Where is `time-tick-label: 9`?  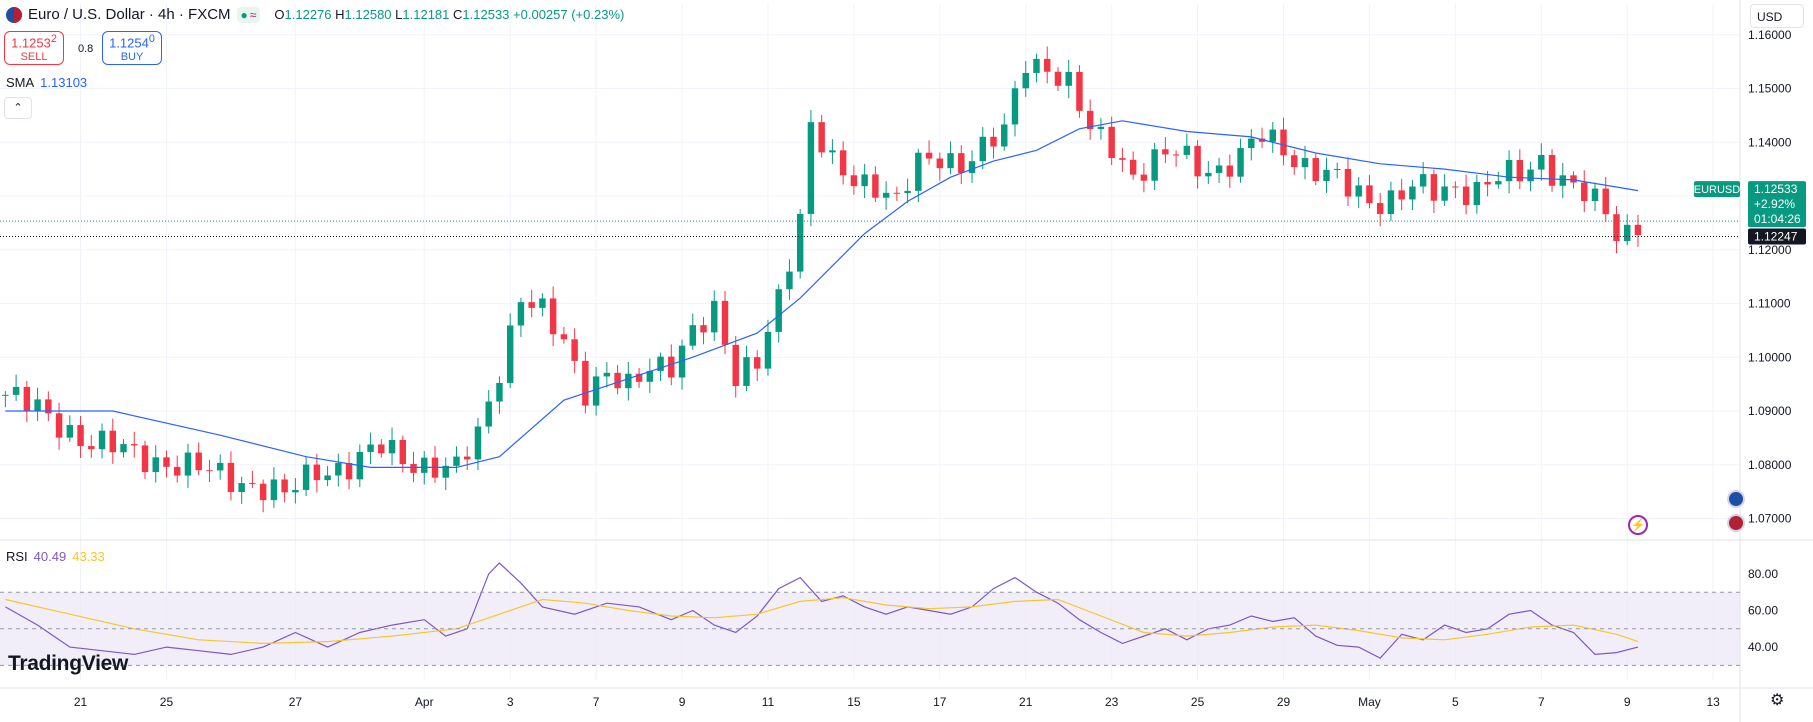 time-tick-label: 9 is located at coordinates (682, 702).